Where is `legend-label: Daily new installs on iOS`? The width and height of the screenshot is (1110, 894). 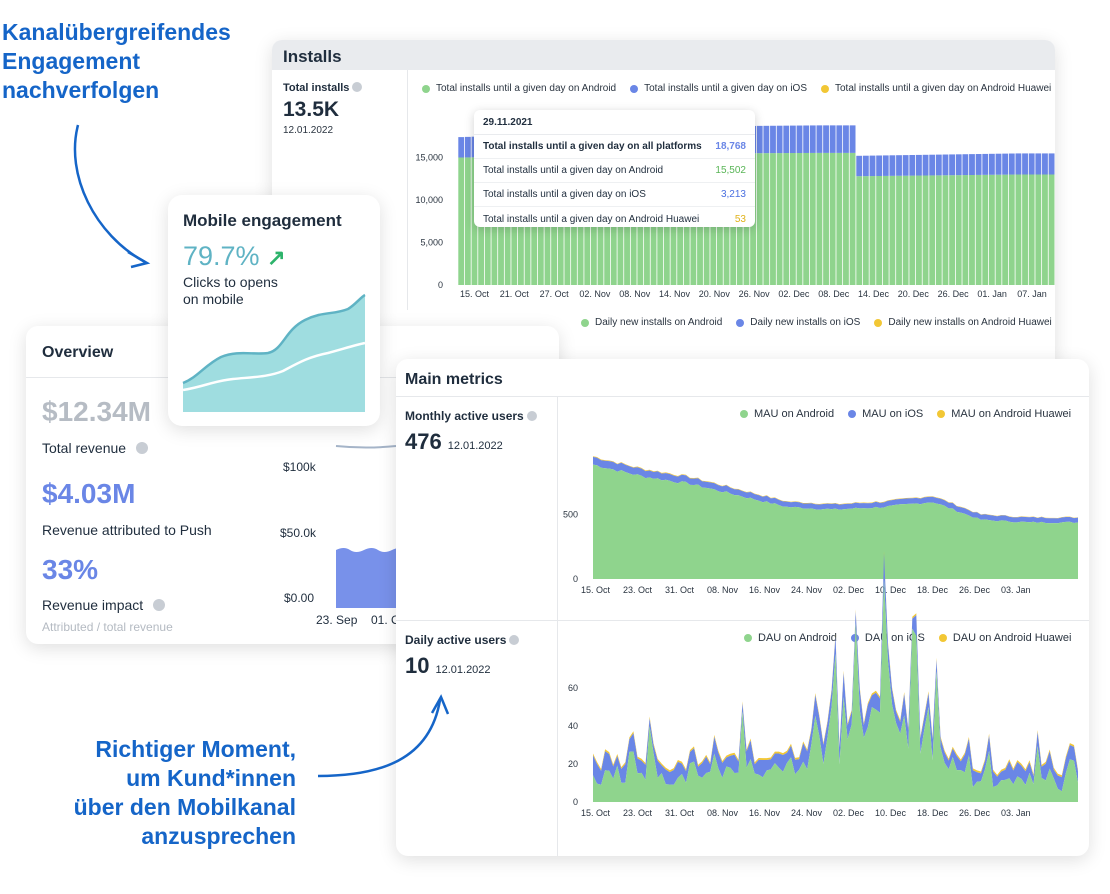 legend-label: Daily new installs on iOS is located at coordinates (805, 322).